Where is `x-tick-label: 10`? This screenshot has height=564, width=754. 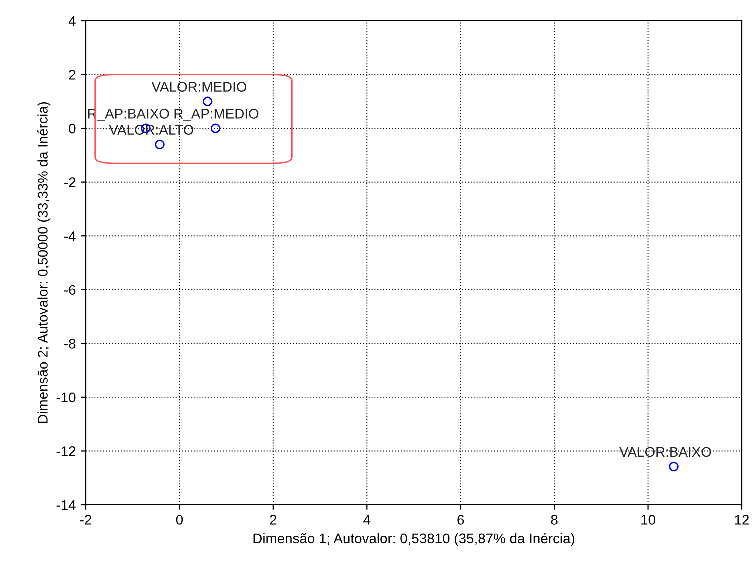 x-tick-label: 10 is located at coordinates (649, 520).